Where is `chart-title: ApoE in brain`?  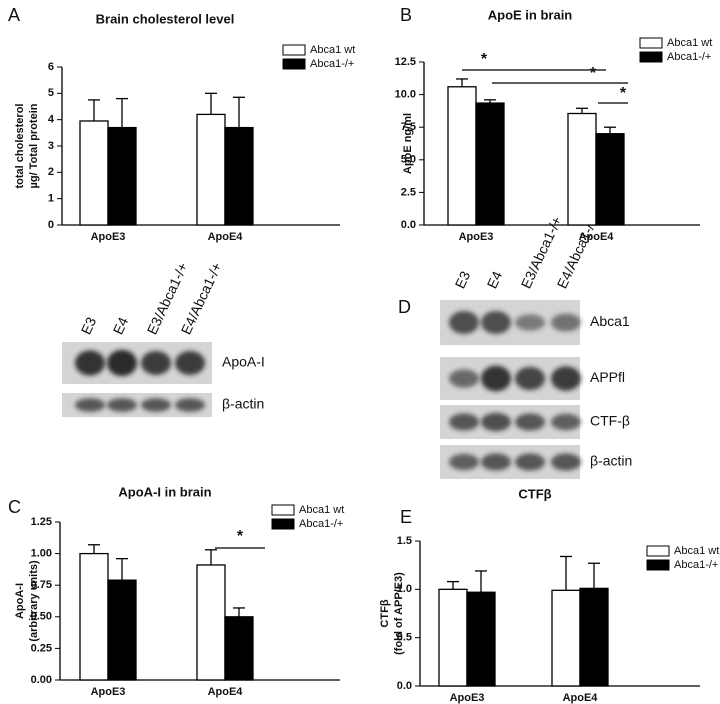
chart-title: ApoE in brain is located at coordinates (530, 14).